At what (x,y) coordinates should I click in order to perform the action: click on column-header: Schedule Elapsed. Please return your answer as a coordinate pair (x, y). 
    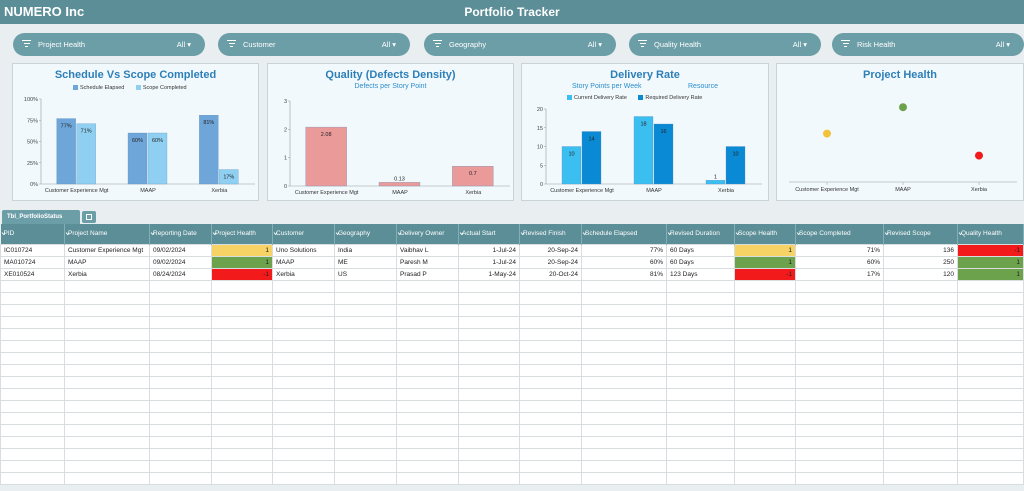
    Looking at the image, I should click on (624, 234).